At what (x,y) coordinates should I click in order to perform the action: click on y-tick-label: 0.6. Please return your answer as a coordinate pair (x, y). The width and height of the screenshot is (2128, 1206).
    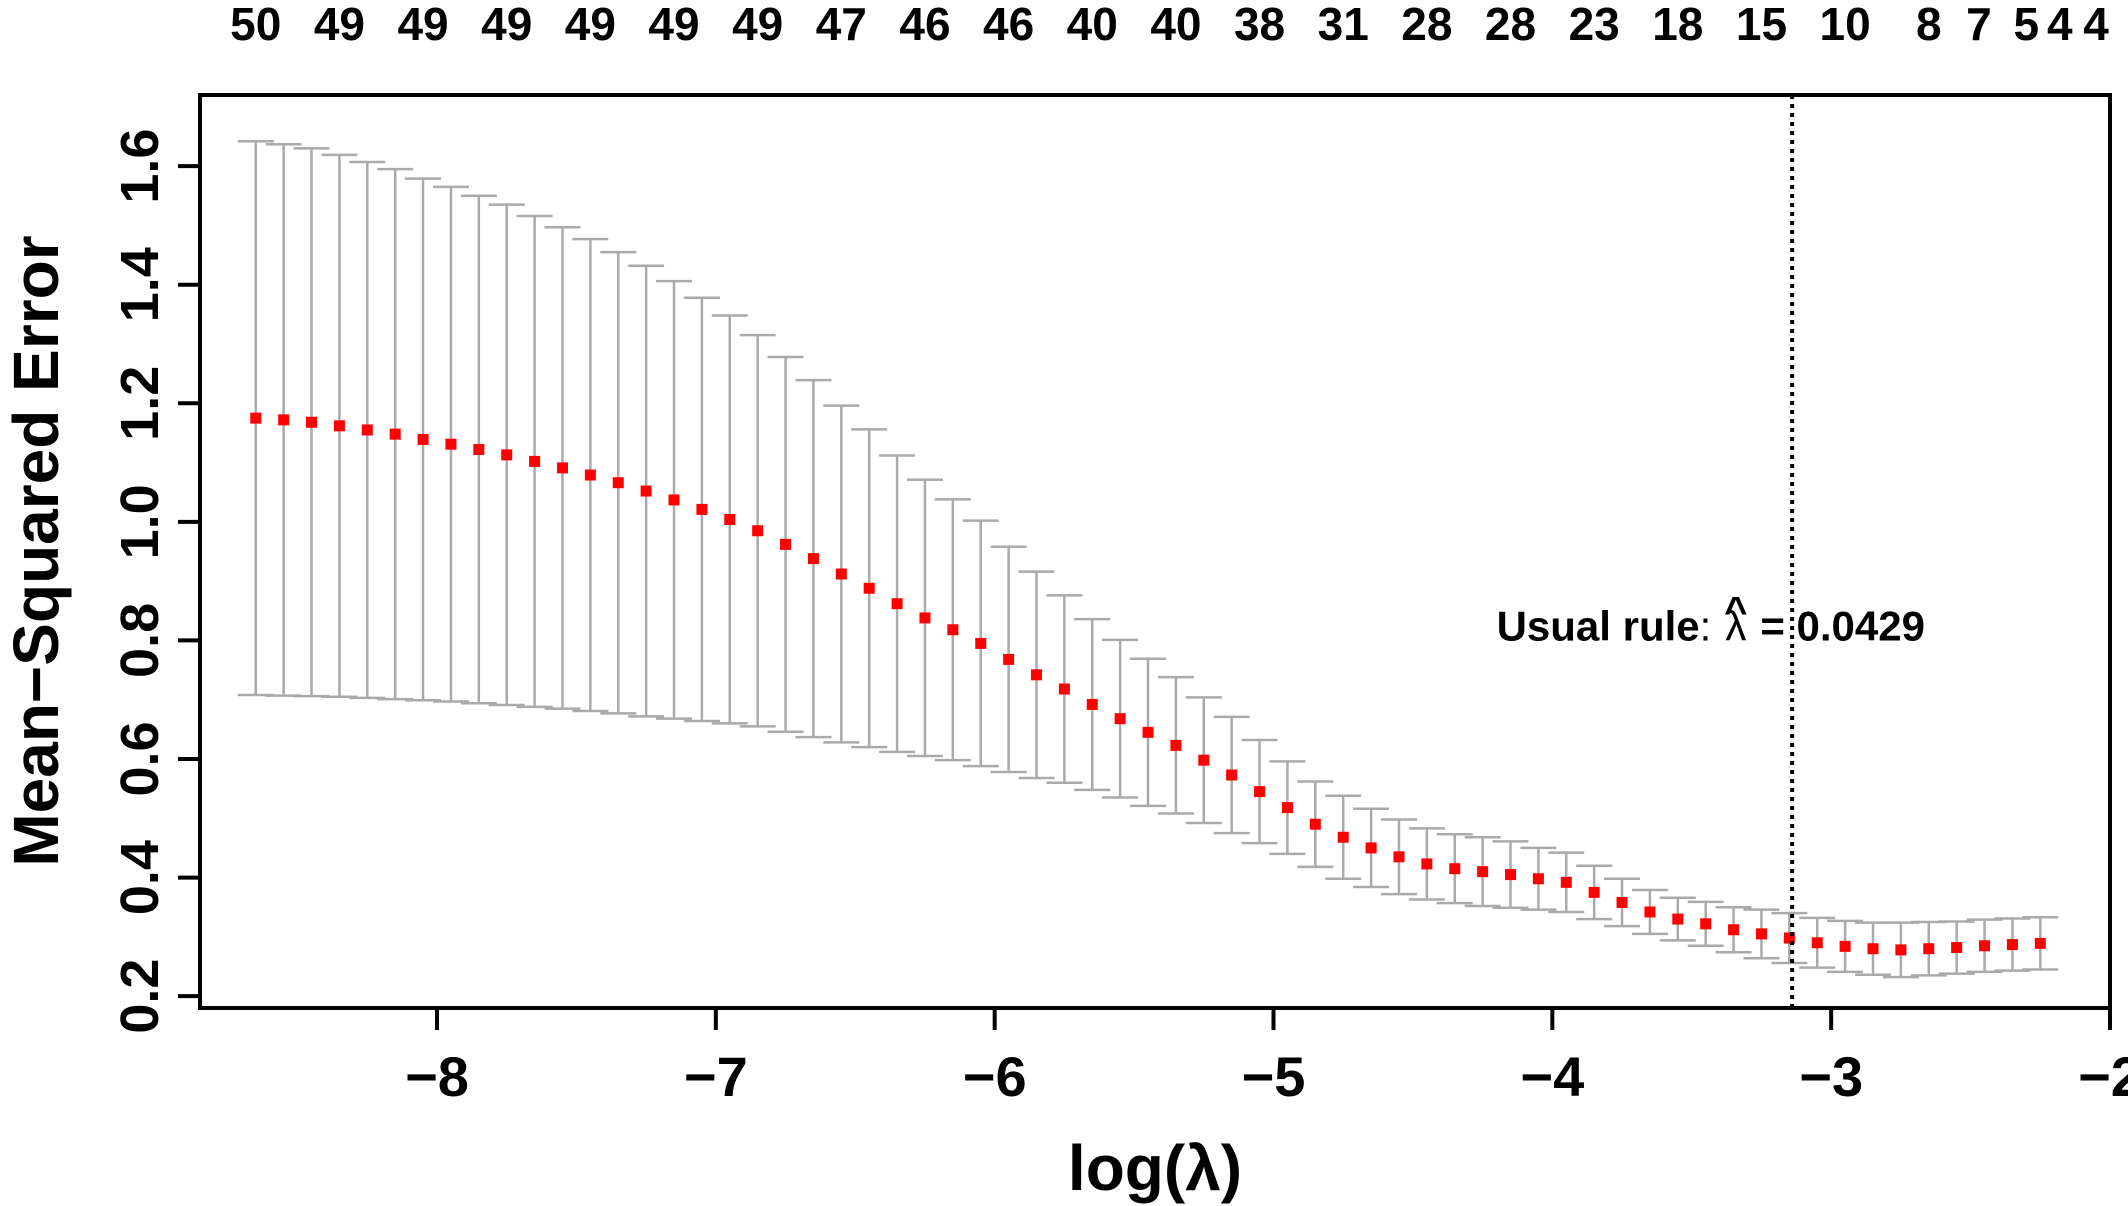
    Looking at the image, I should click on (140, 758).